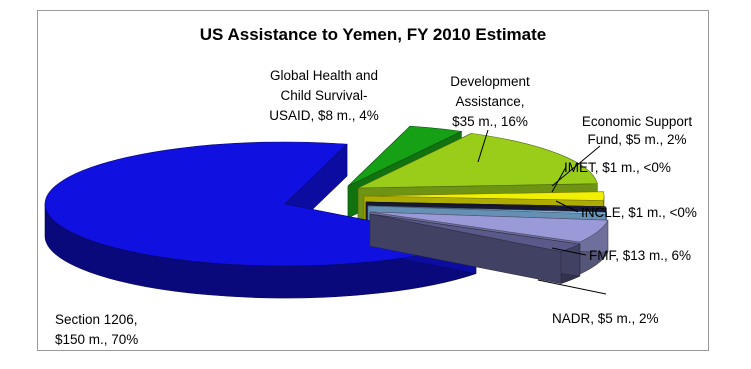 This screenshot has height=369, width=751. Describe the element at coordinates (96, 339) in the screenshot. I see `slice-label-7-line-1: $150 m., 70%` at that location.